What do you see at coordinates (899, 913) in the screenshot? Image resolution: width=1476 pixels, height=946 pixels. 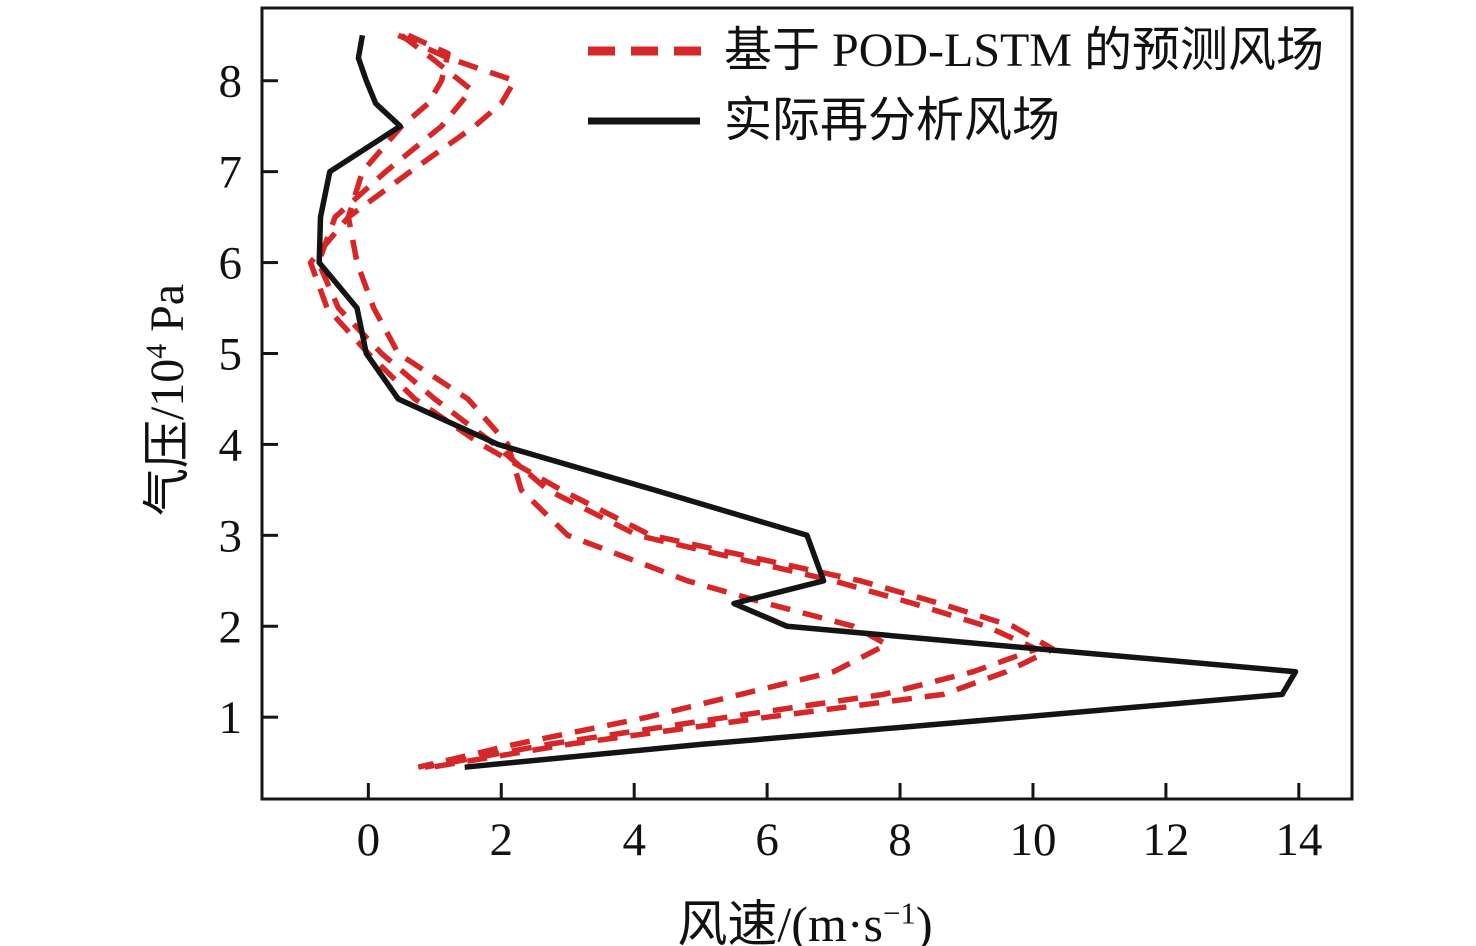 I see `x-axis-label-superscript: −1` at bounding box center [899, 913].